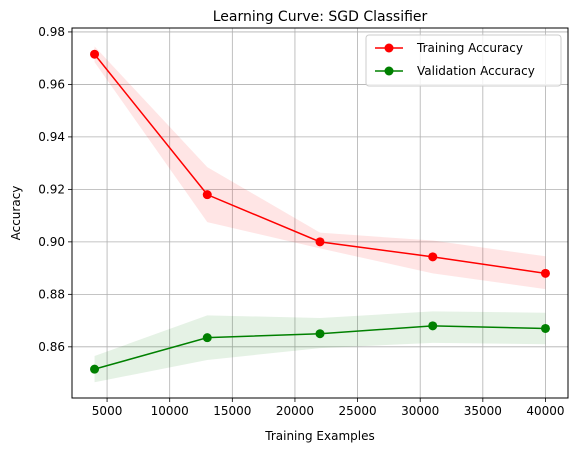  I want to click on y-tick-label: 0.94, so click(51, 137).